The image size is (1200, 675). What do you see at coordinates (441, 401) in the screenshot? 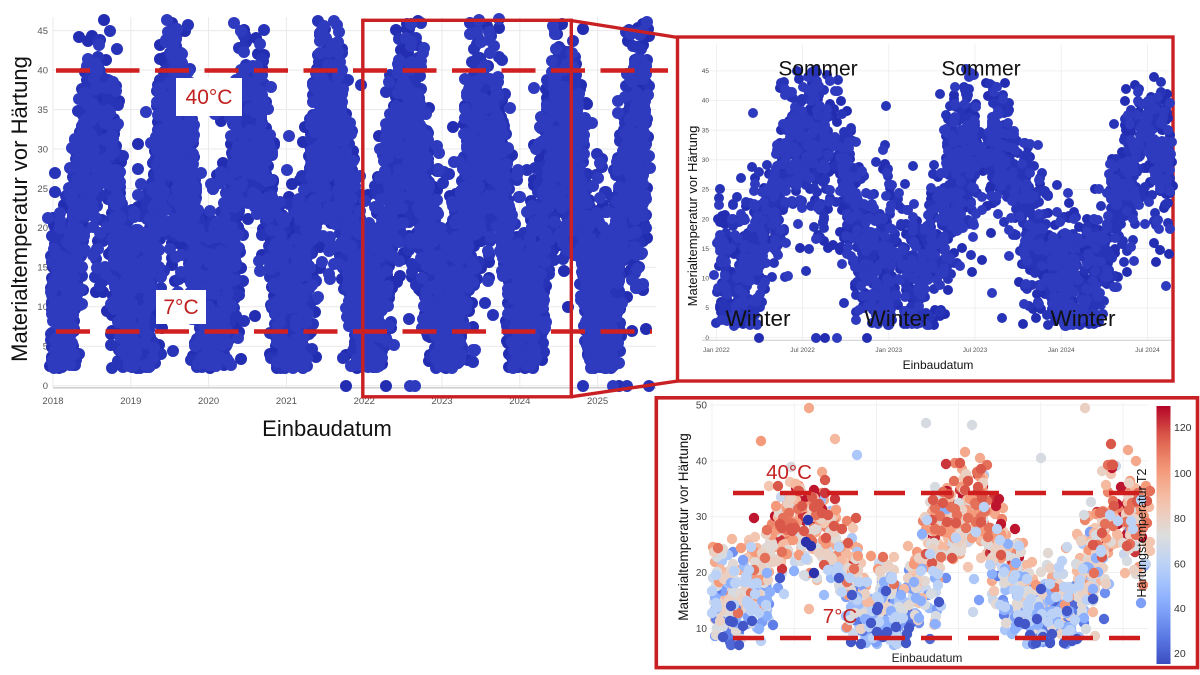
I see `svg-text: 2023` at bounding box center [441, 401].